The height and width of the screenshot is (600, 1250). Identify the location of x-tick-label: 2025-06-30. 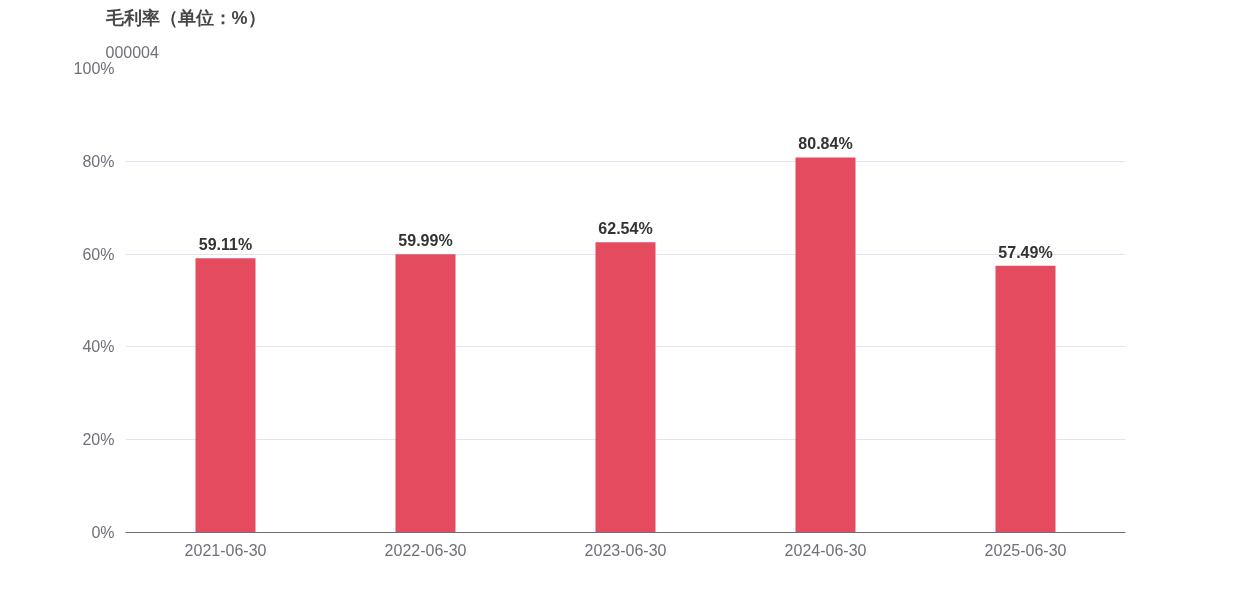
(1025, 550).